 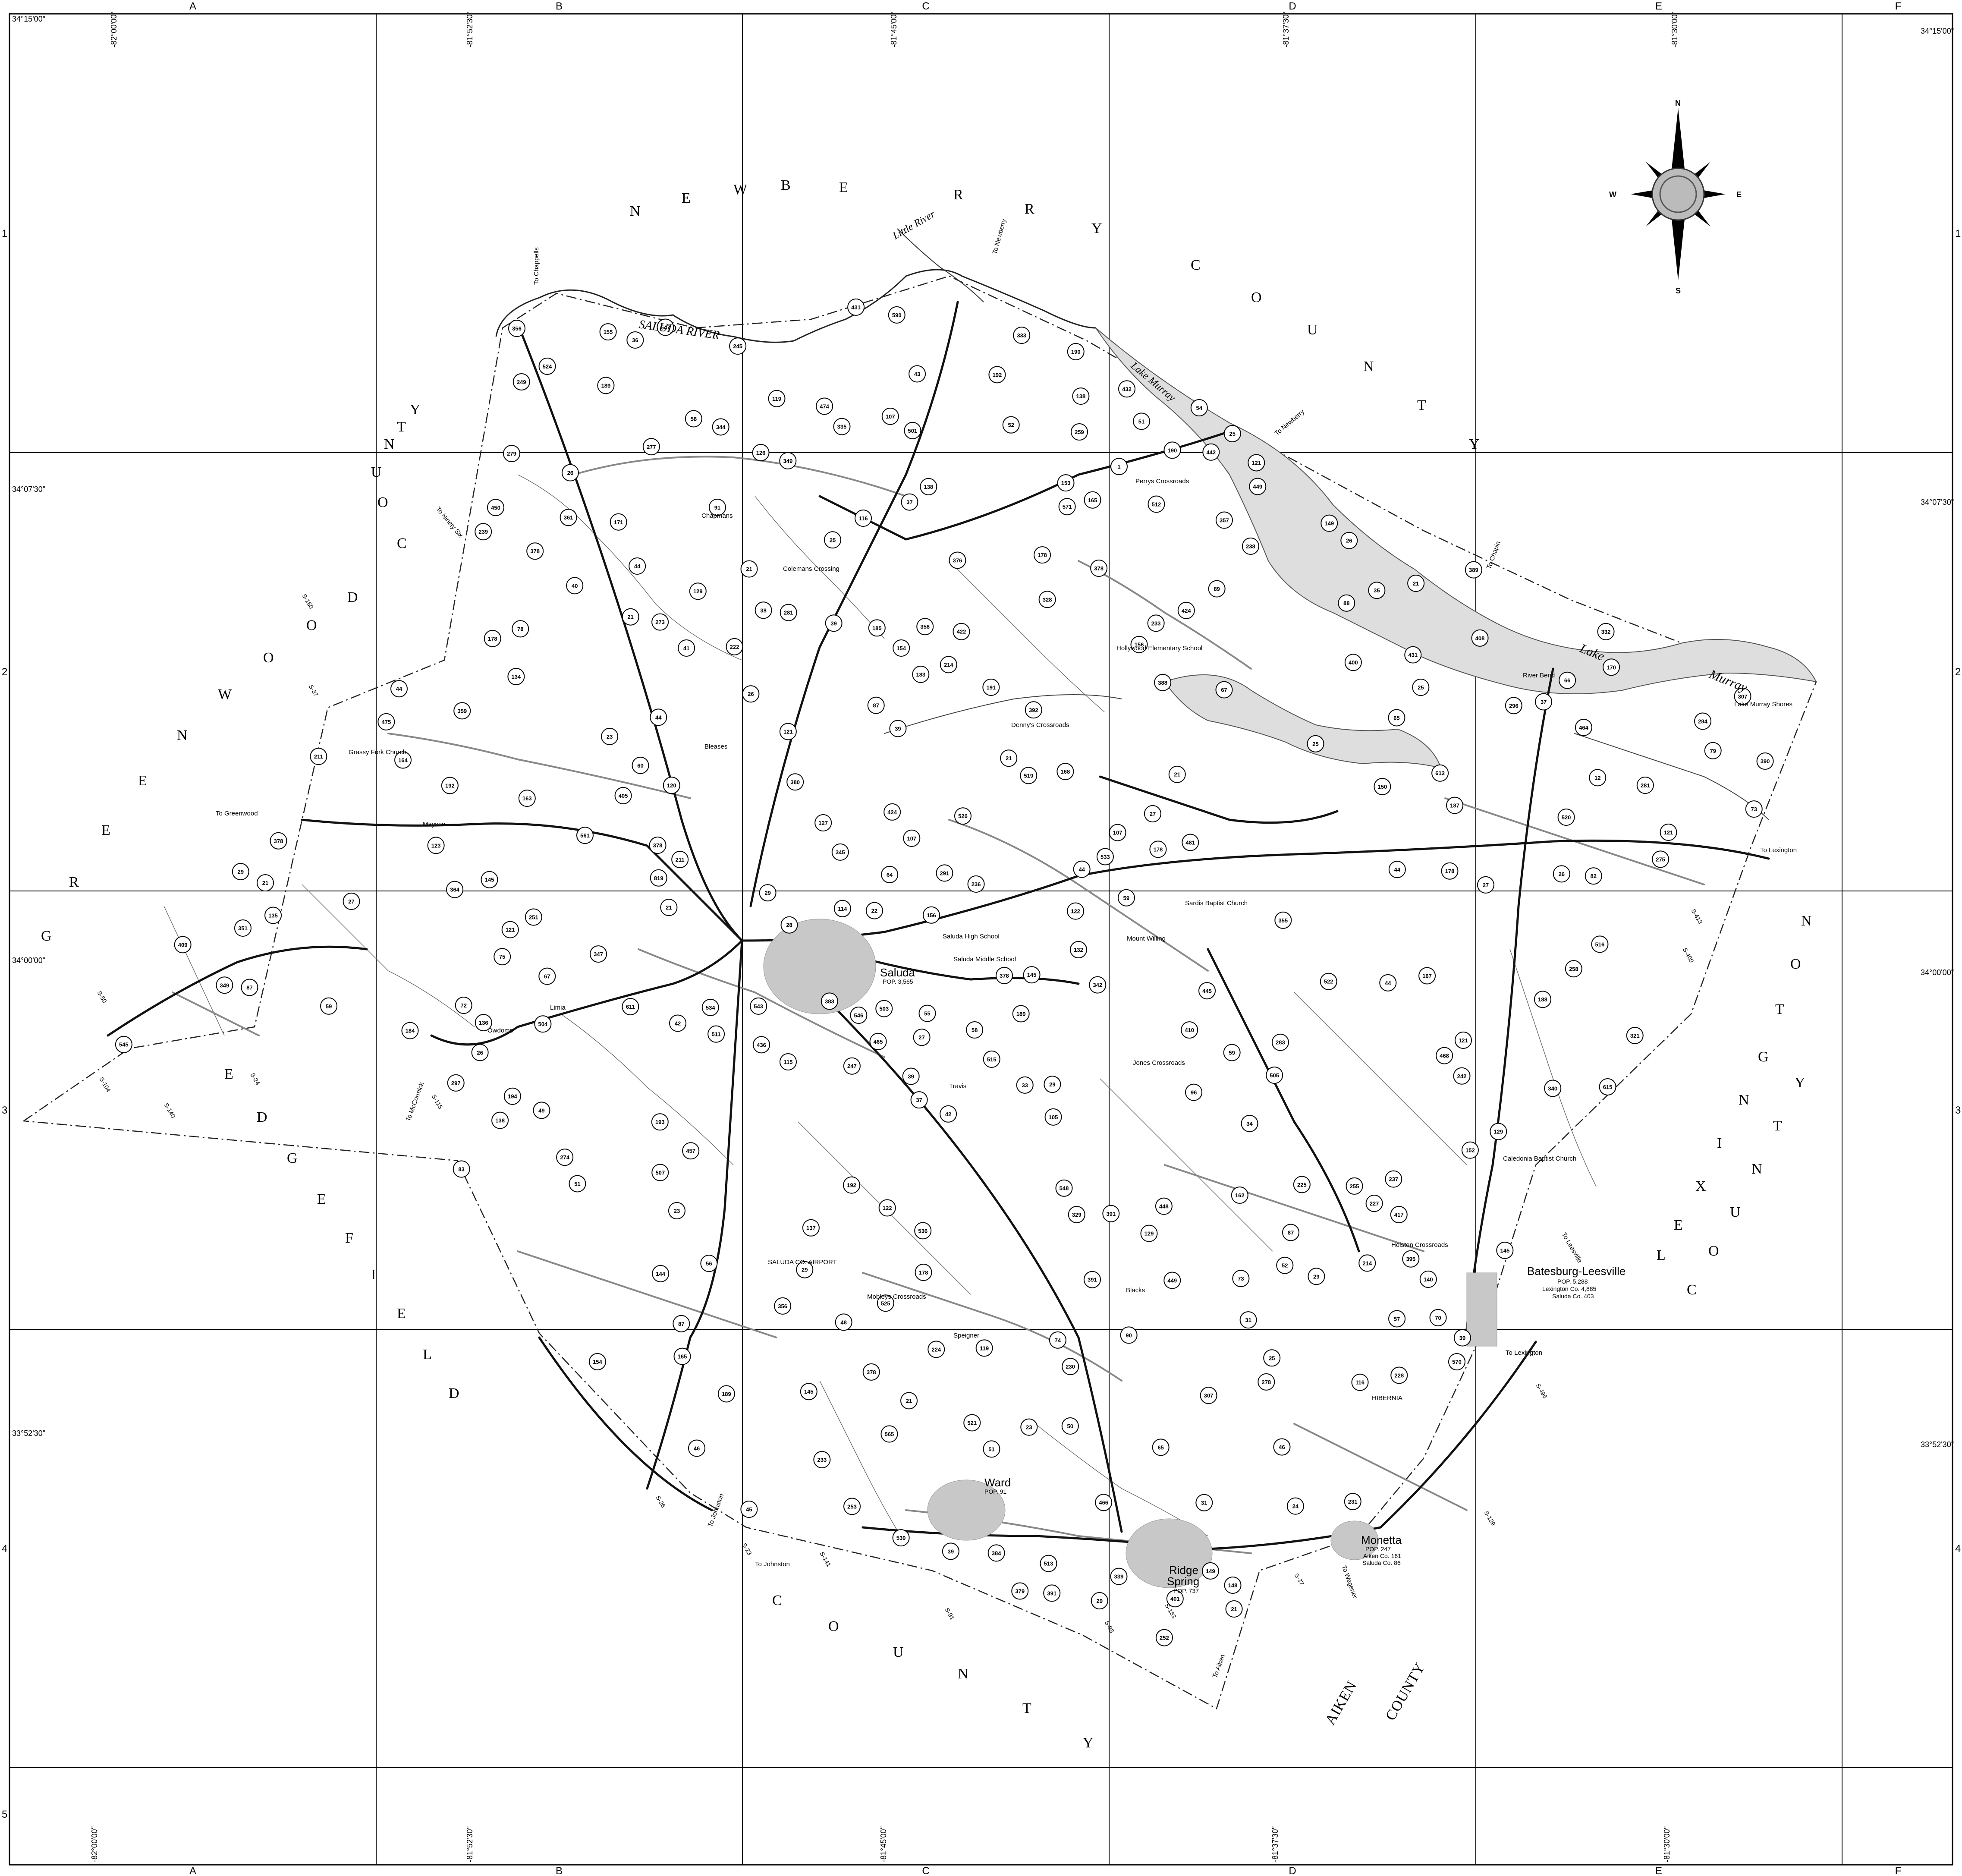 I want to click on road-sc121-north, so click(x=854, y=604).